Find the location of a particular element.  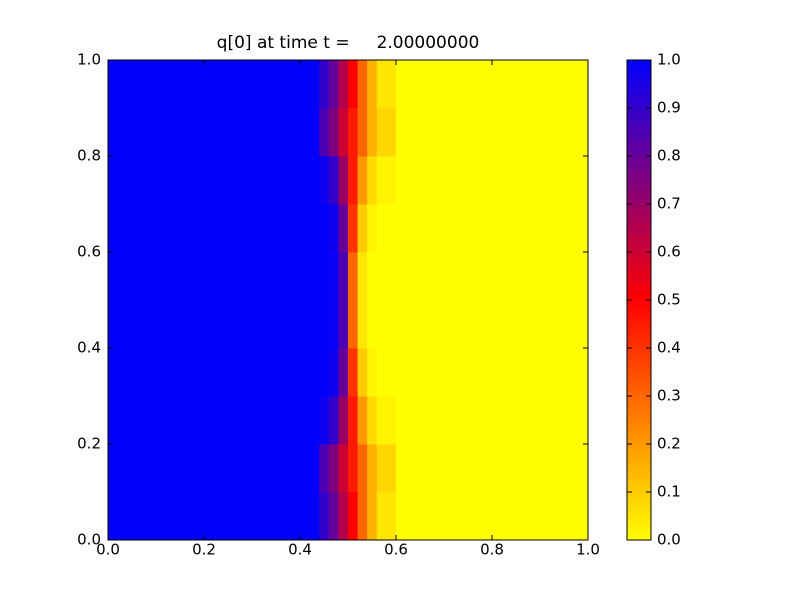

colorbar-tick-label: 1.0 is located at coordinates (669, 60).